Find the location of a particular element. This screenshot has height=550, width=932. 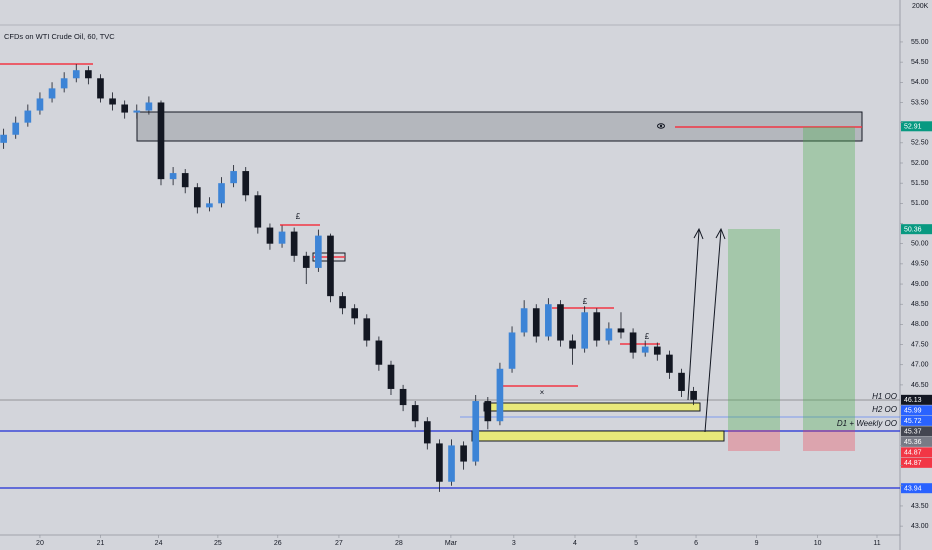

y-tick-label: 48.00 is located at coordinates (920, 324).